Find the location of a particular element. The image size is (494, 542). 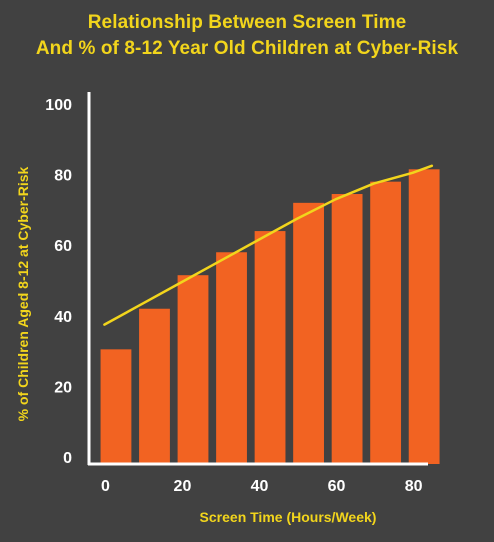

y-tick-label-0: 0 is located at coordinates (67, 458).